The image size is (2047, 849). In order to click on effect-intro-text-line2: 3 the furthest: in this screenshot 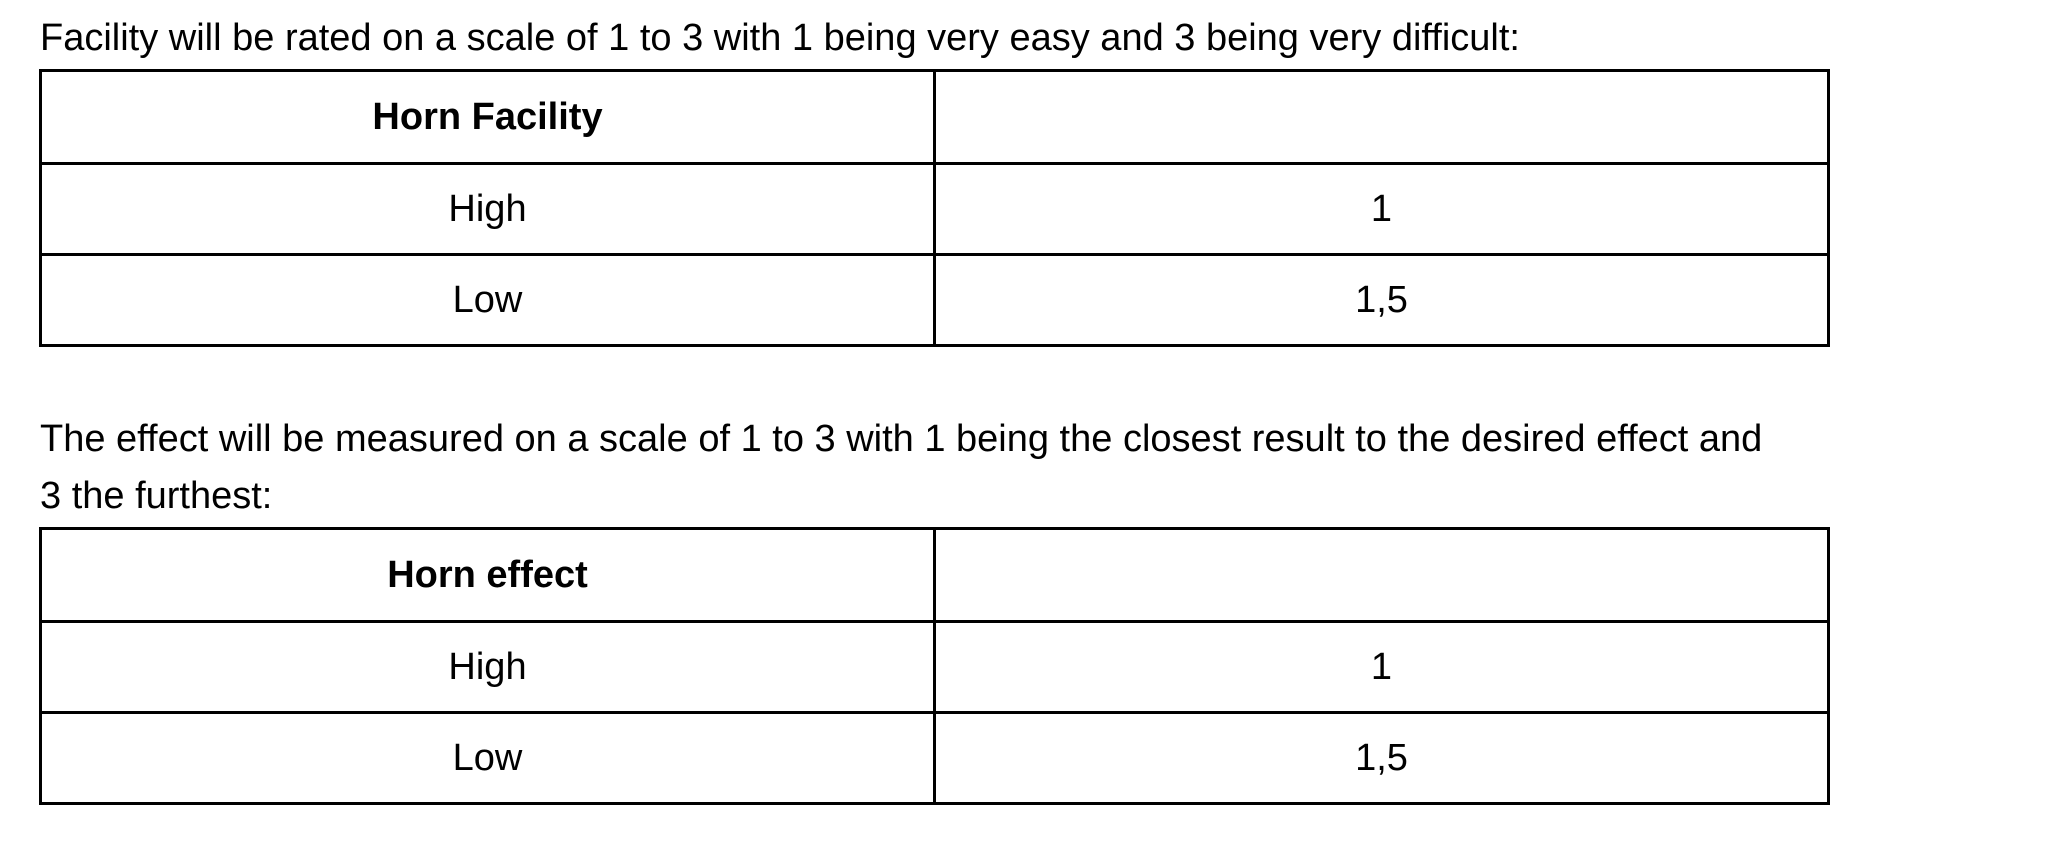, I will do `click(156, 496)`.